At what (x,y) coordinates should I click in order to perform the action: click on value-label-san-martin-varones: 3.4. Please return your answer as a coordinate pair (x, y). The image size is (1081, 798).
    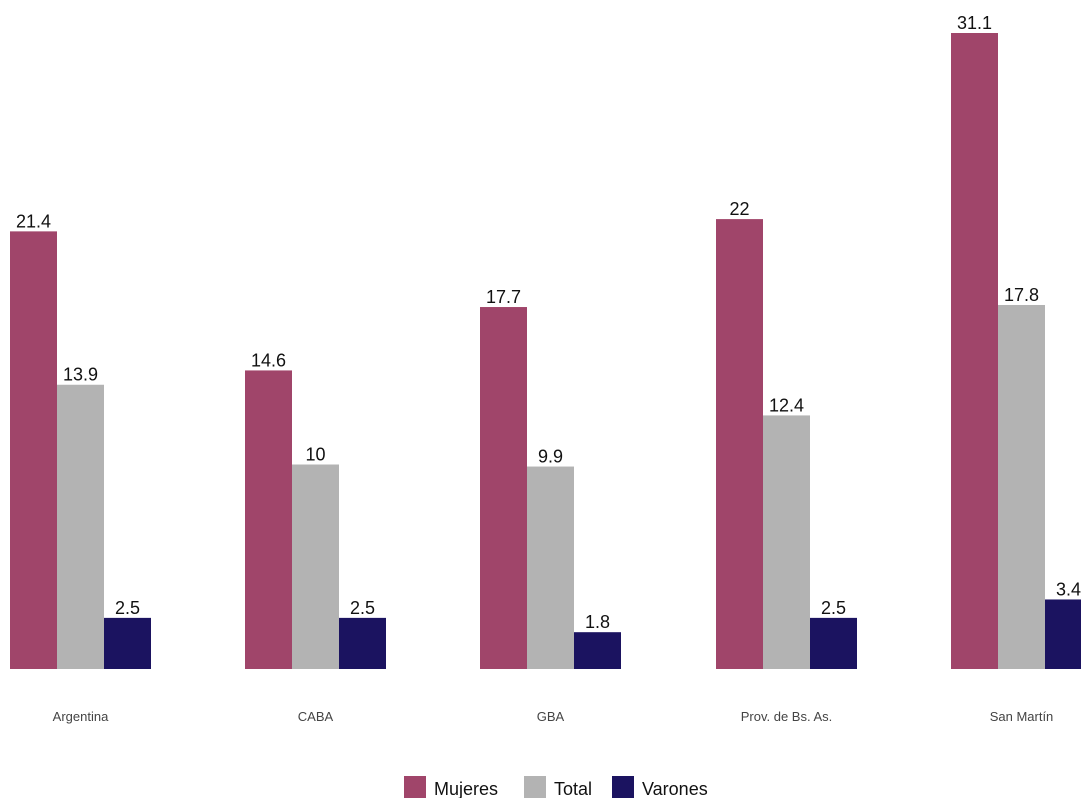
    Looking at the image, I should click on (1068, 589).